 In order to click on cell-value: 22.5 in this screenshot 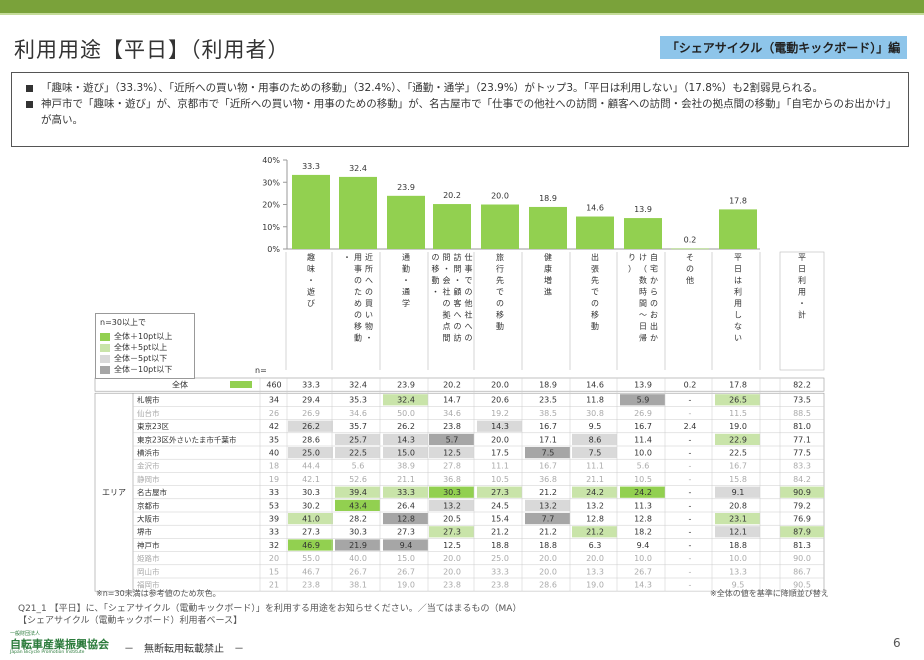, I will do `click(738, 453)`.